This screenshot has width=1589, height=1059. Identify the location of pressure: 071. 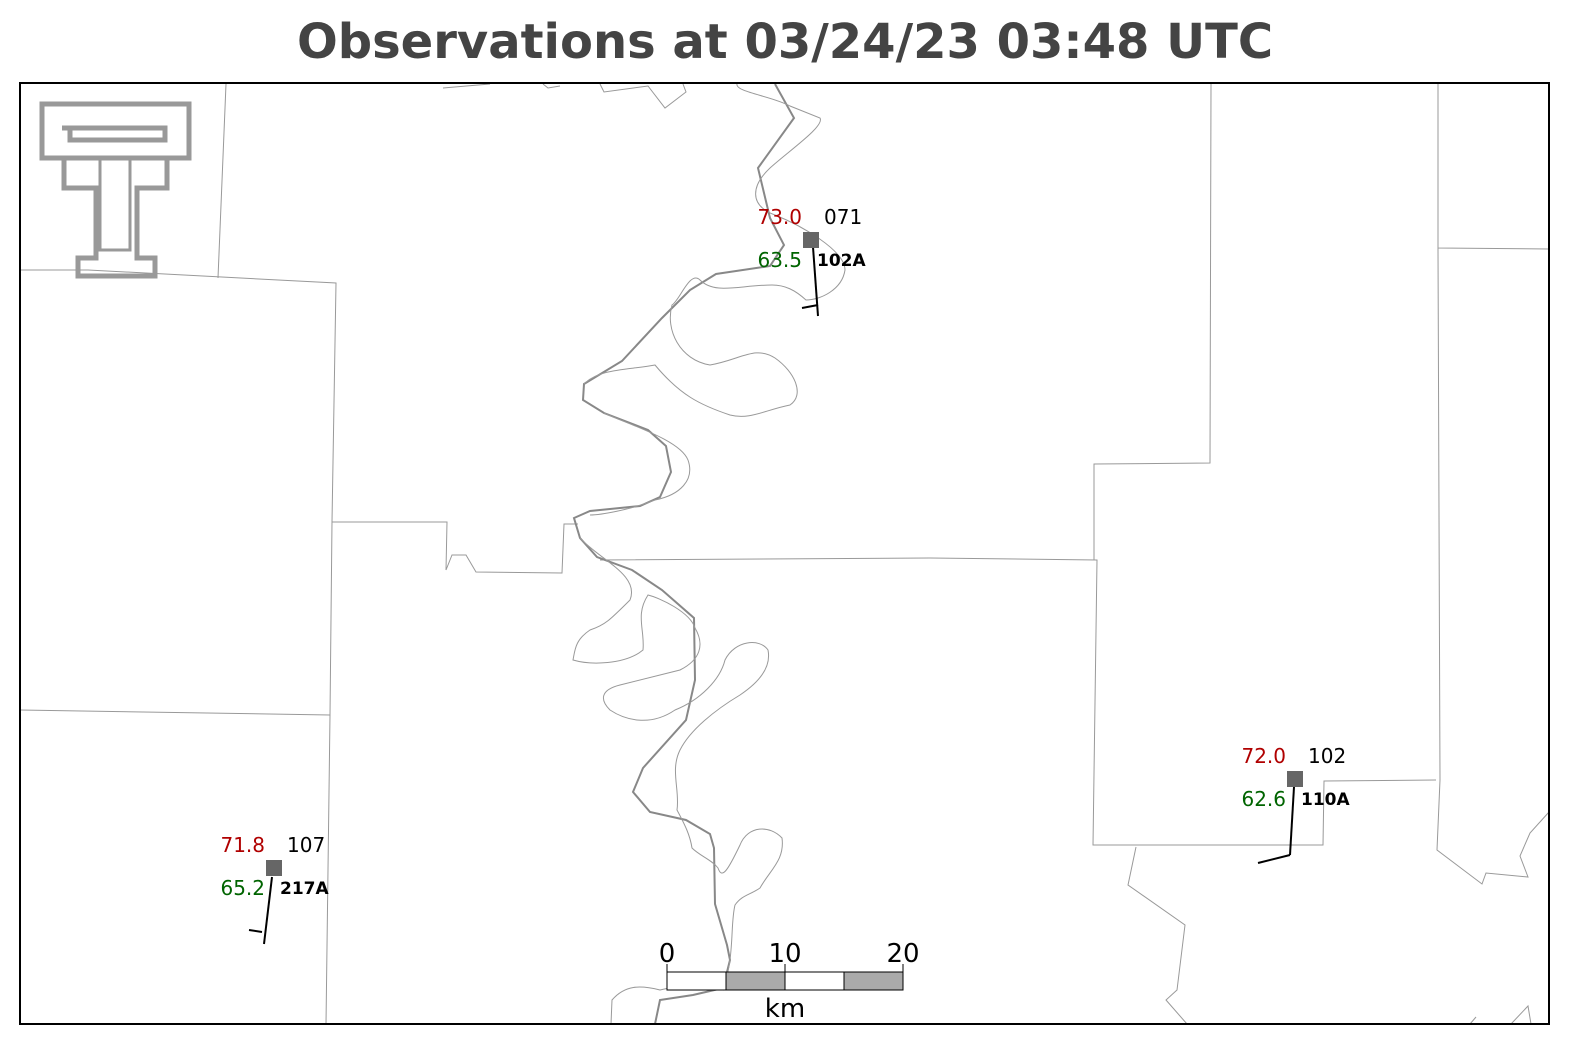
(843, 217).